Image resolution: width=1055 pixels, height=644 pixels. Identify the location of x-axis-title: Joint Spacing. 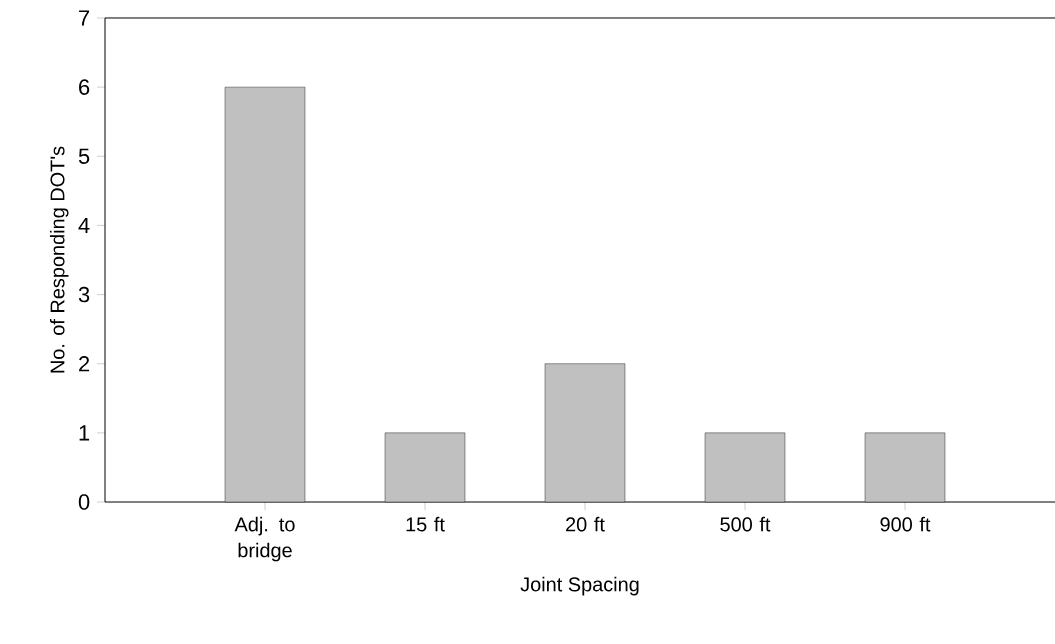
(579, 586).